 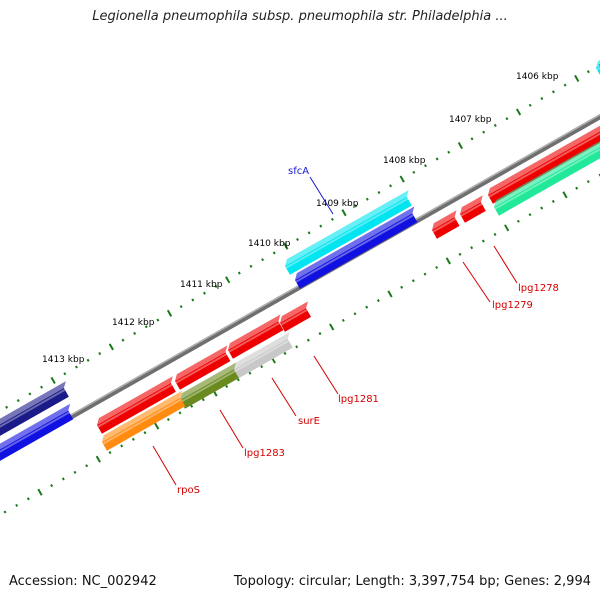 What do you see at coordinates (321, 195) in the screenshot?
I see `sfcA-leader` at bounding box center [321, 195].